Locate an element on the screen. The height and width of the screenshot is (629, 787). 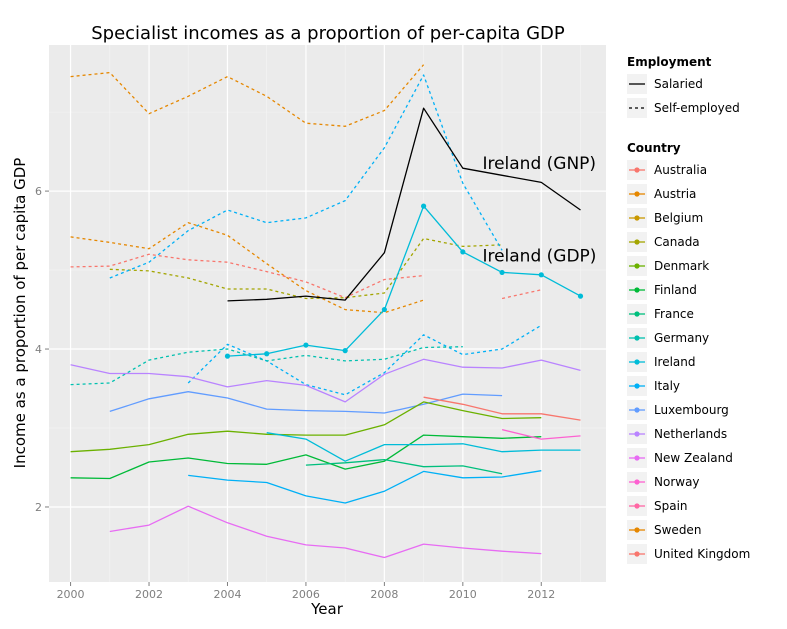
legend-label-country: Germany is located at coordinates (681, 338).